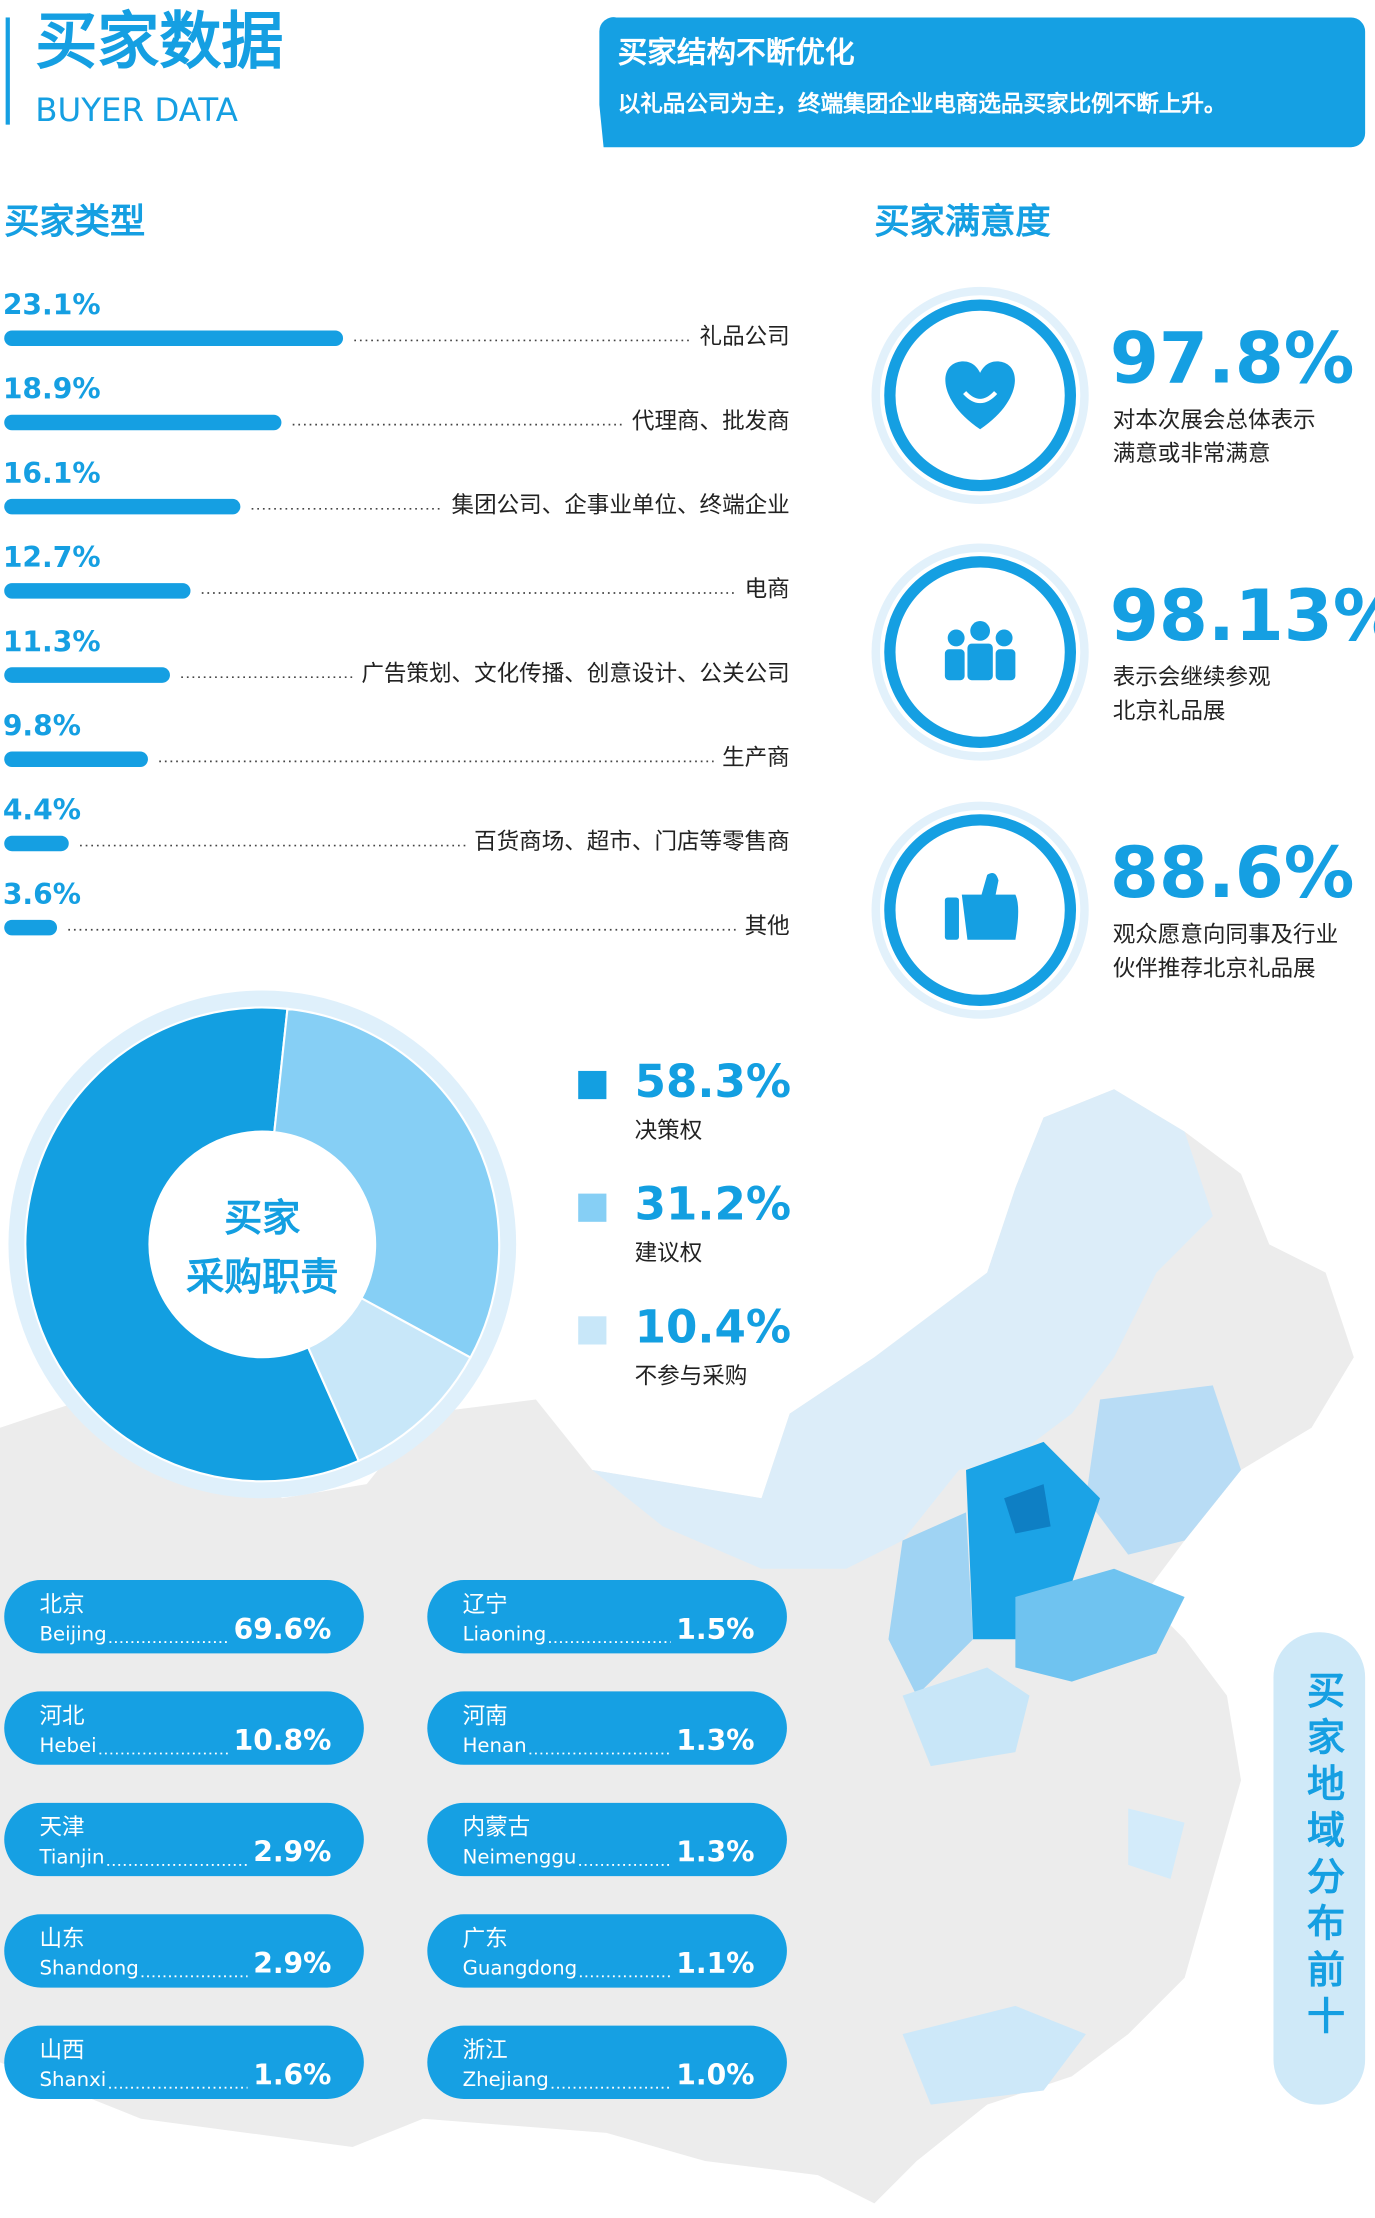 This screenshot has width=1375, height=2218. What do you see at coordinates (520, 1968) in the screenshot?
I see `region-name-en: Guangdong` at bounding box center [520, 1968].